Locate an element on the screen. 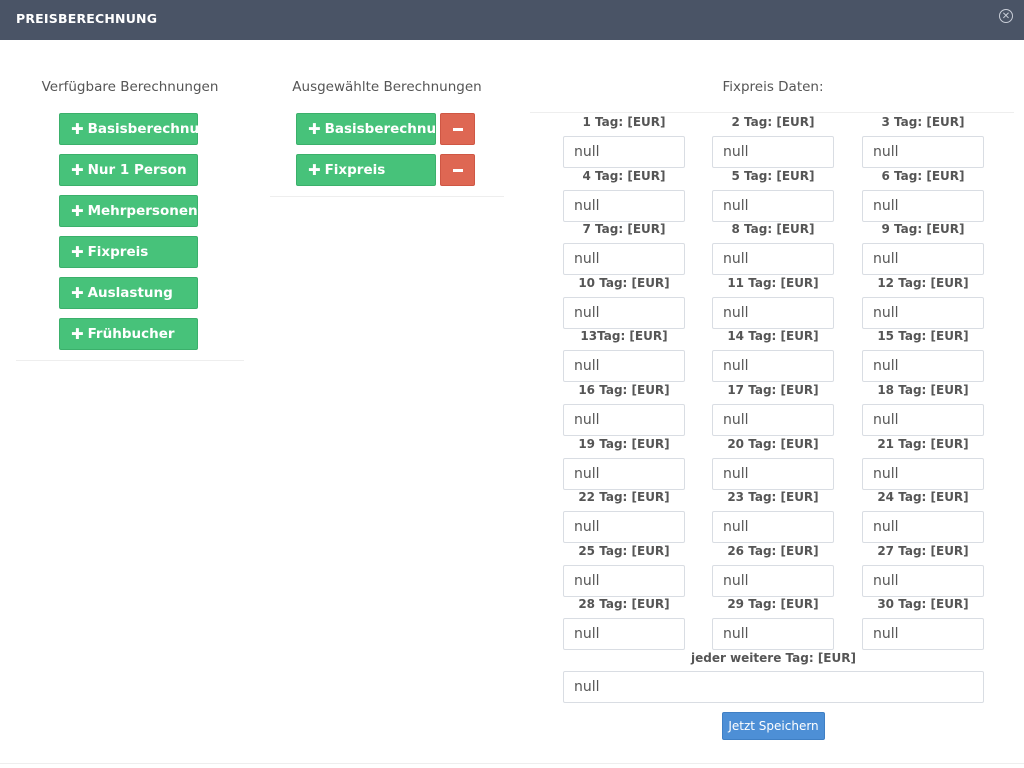 This screenshot has width=1024, height=768. add-calc-button: ✚ Auslastung is located at coordinates (128, 293).